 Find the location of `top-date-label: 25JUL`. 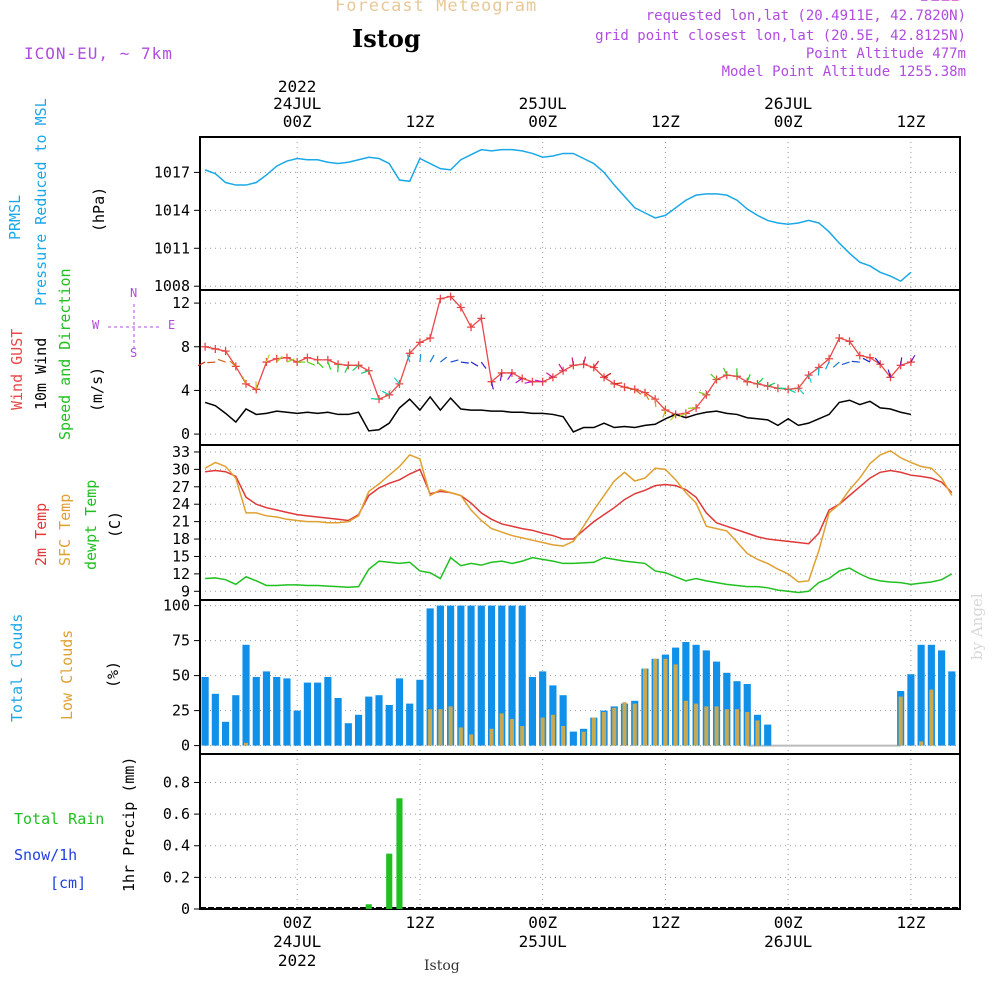

top-date-label: 25JUL is located at coordinates (543, 103).